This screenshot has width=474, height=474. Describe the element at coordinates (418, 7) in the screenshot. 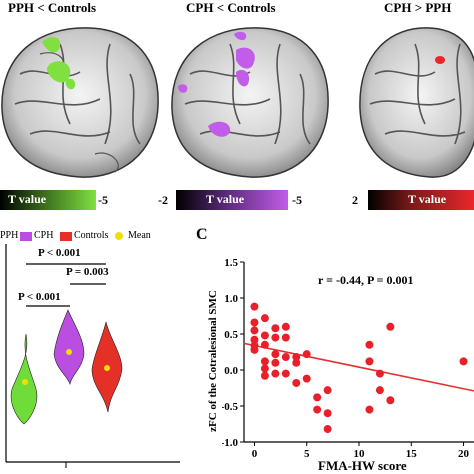

I see `panel-a-title-3: CPH > PPH` at that location.